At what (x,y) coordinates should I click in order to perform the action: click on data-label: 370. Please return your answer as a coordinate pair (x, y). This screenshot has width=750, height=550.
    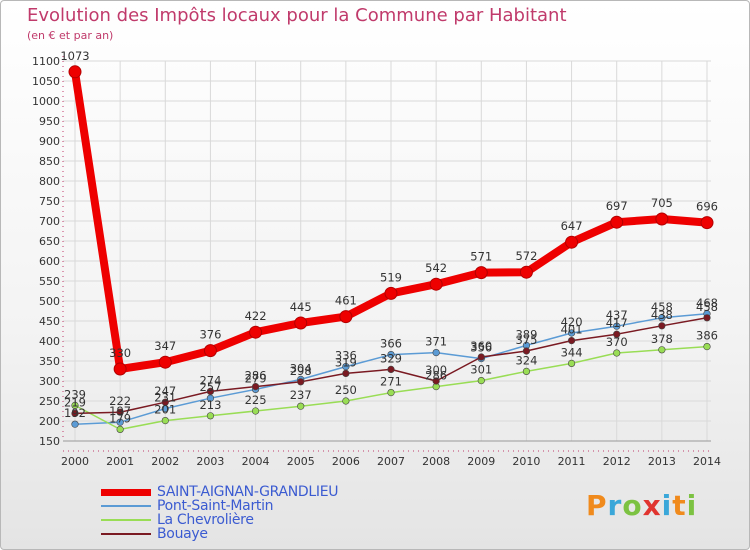
    Looking at the image, I should click on (617, 342).